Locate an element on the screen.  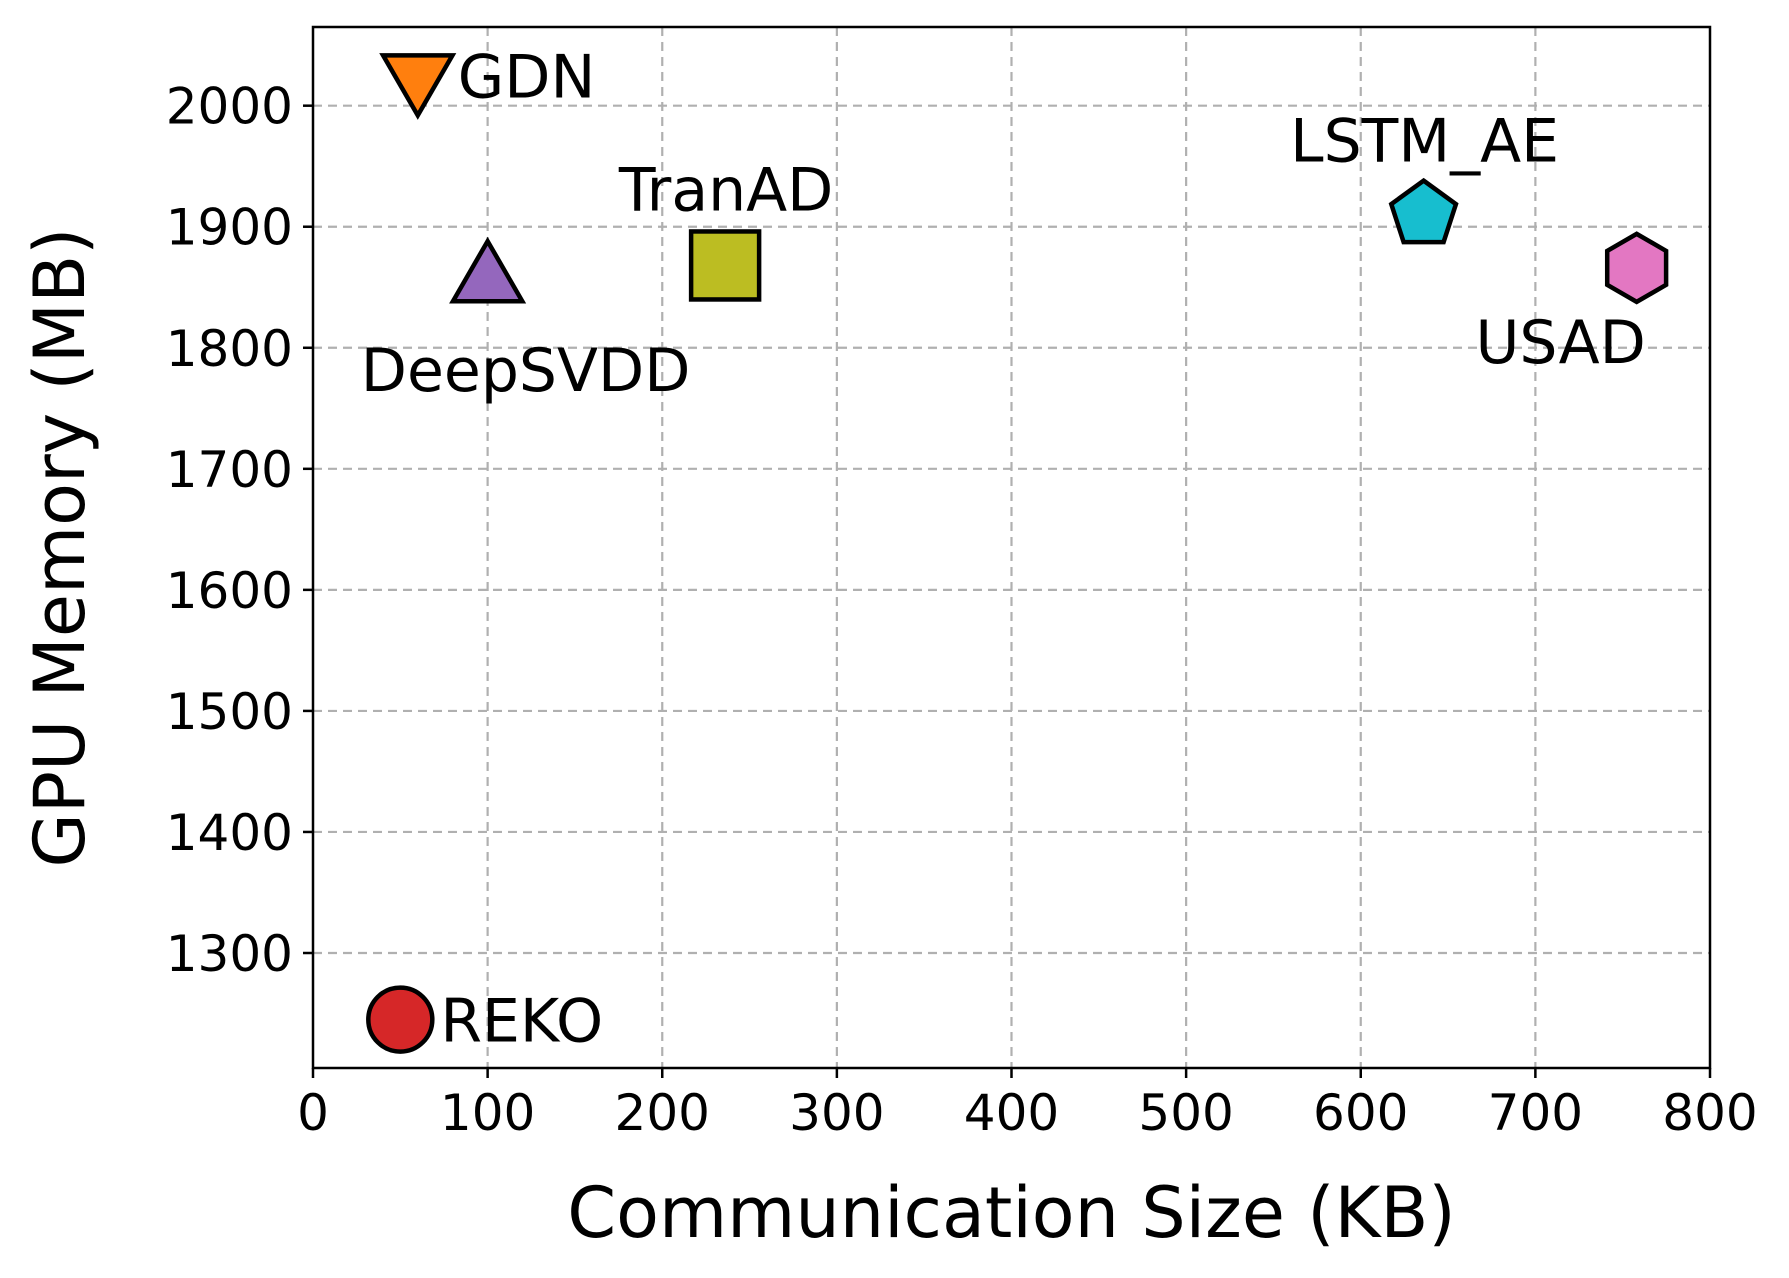
x-axis-title: Communication Size (KB) is located at coordinates (1011, 1213).